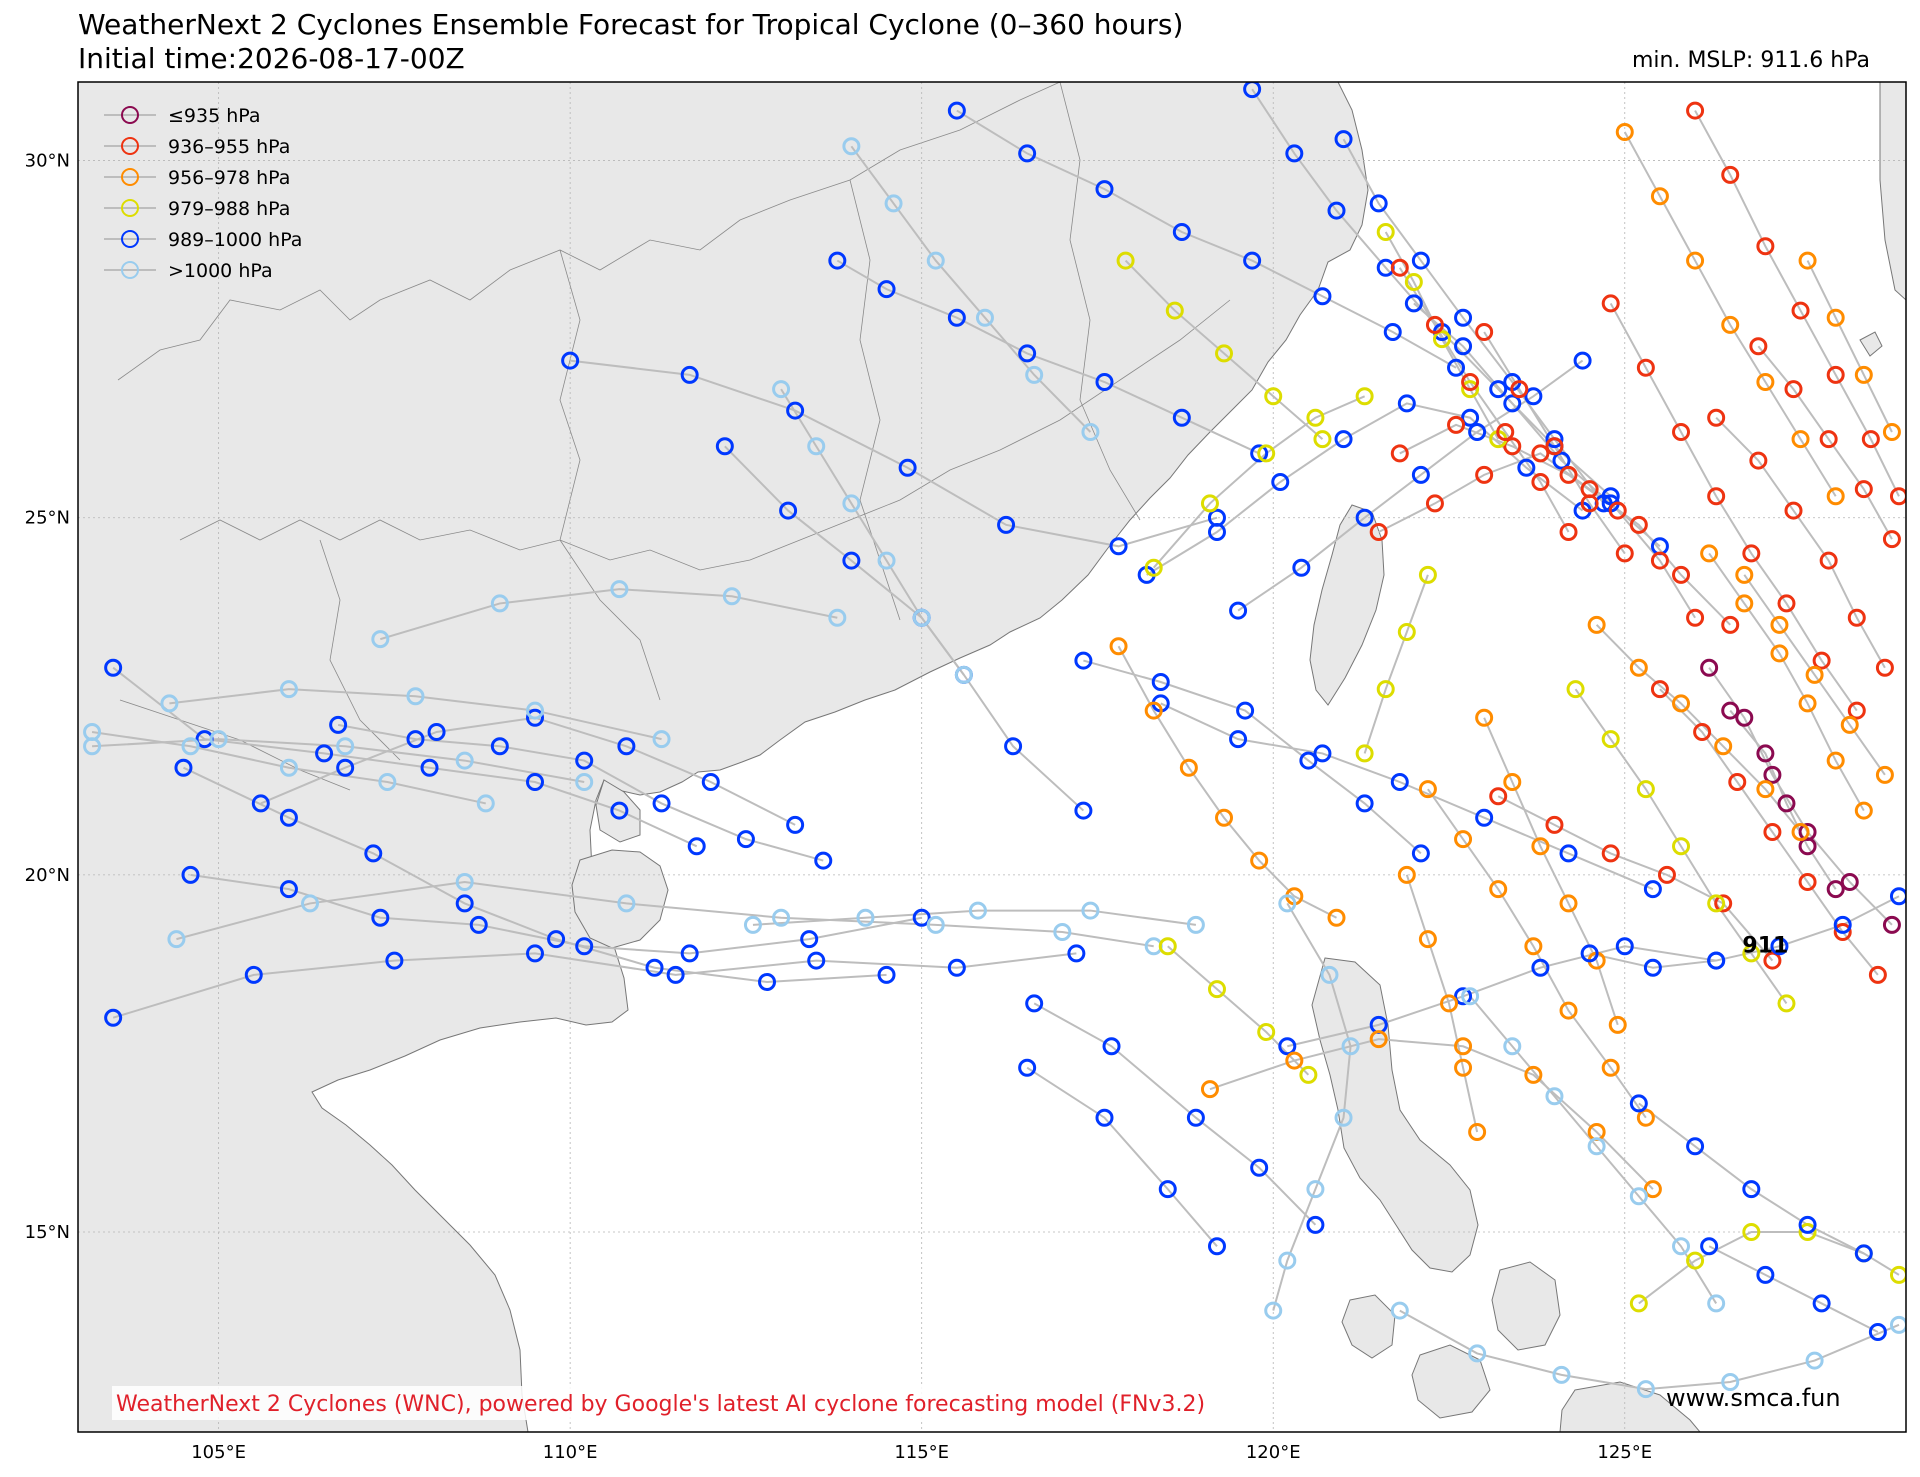 The image size is (1920, 1477). I want to click on legend-label: >1000 hPa, so click(220, 271).